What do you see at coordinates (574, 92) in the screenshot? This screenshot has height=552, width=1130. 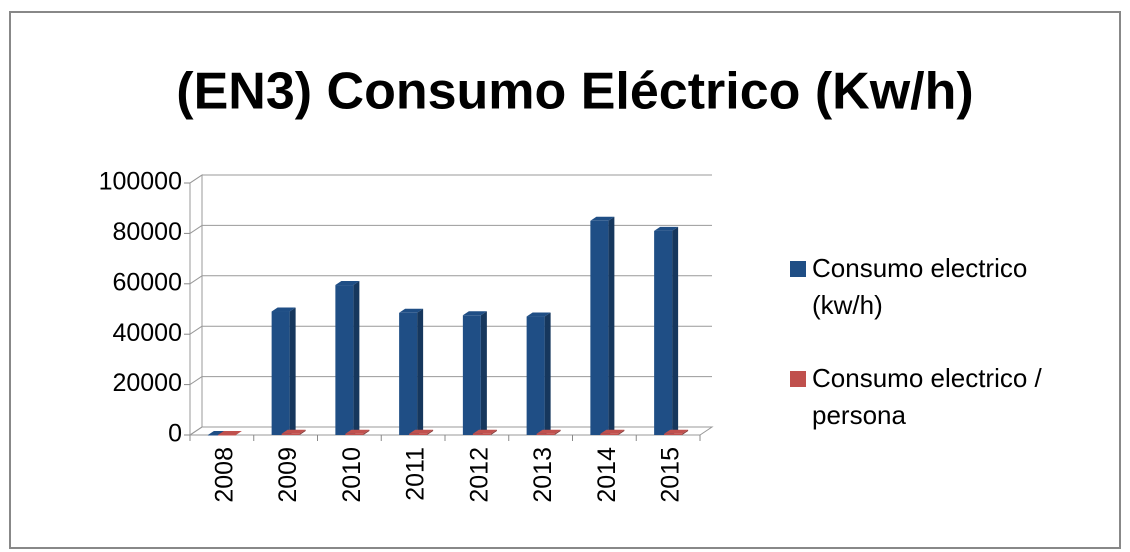 I see `chart-title: (EN3) Consumo Eléctrico (Kw/h)` at bounding box center [574, 92].